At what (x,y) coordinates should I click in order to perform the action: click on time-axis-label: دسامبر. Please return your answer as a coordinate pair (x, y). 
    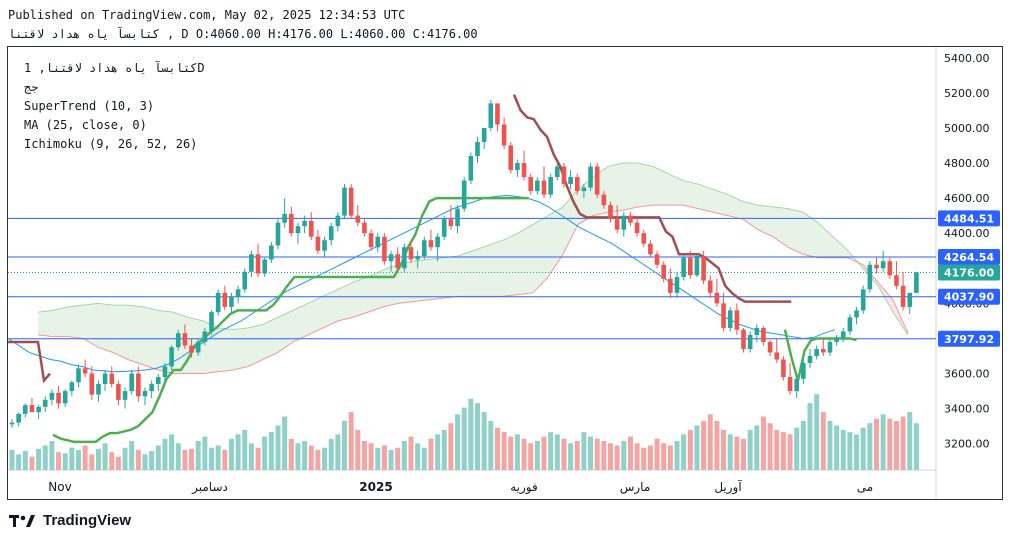
    Looking at the image, I should click on (209, 487).